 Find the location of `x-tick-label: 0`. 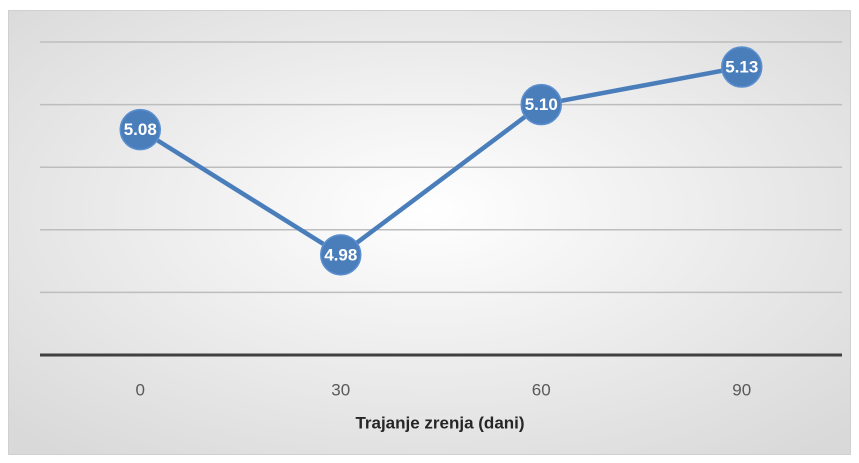

x-tick-label: 0 is located at coordinates (140, 389).